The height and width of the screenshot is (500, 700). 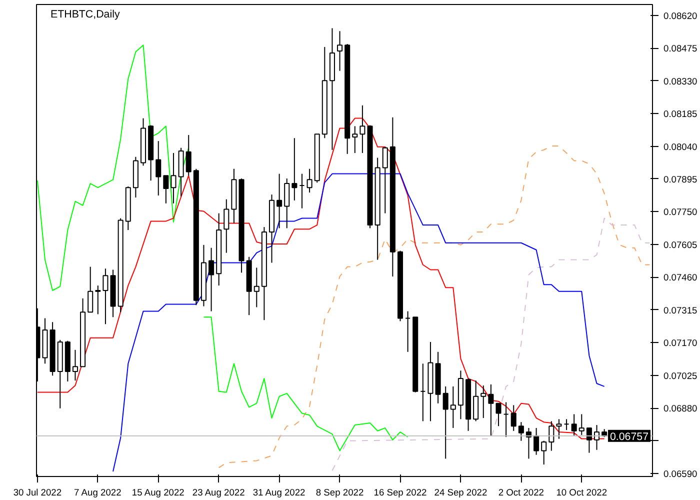 I want to click on y-tick-label: 0.07605, so click(x=681, y=245).